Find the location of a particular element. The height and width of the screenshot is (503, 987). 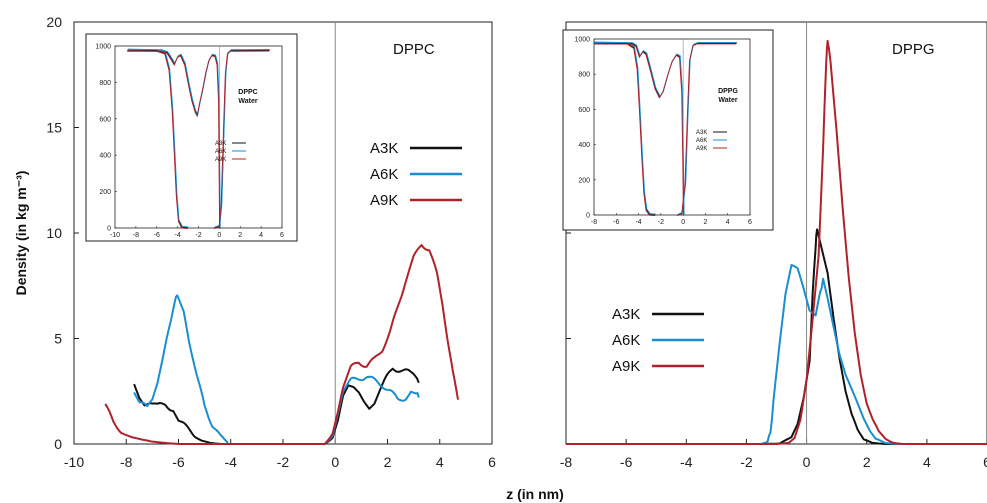

inset-label: DPPG is located at coordinates (728, 91).